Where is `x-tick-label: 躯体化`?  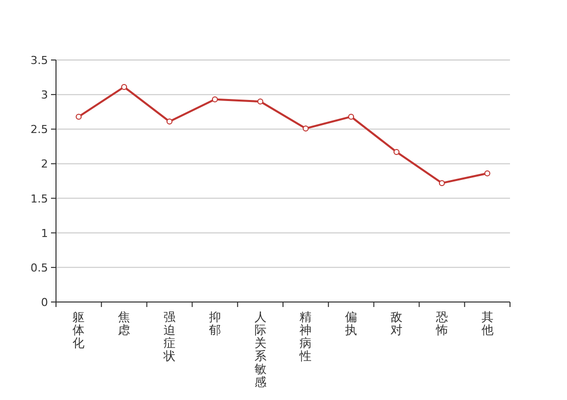
x-tick-label: 躯体化 is located at coordinates (78, 330).